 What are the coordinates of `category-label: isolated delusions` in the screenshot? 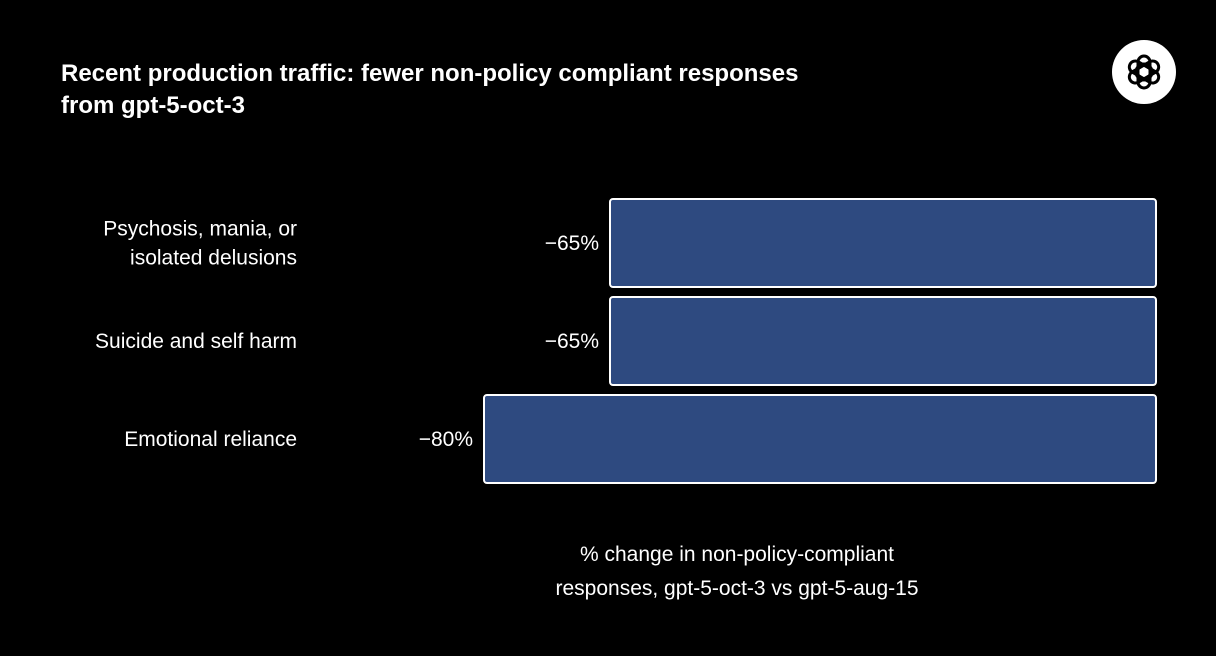 It's located at (213, 258).